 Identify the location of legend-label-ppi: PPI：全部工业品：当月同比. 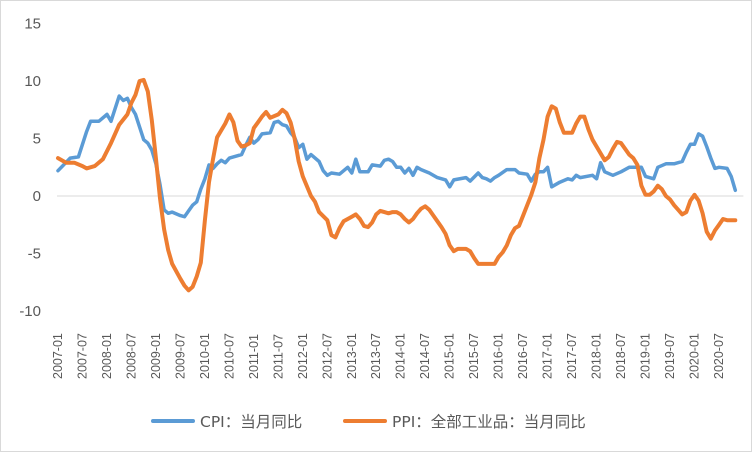
(489, 422).